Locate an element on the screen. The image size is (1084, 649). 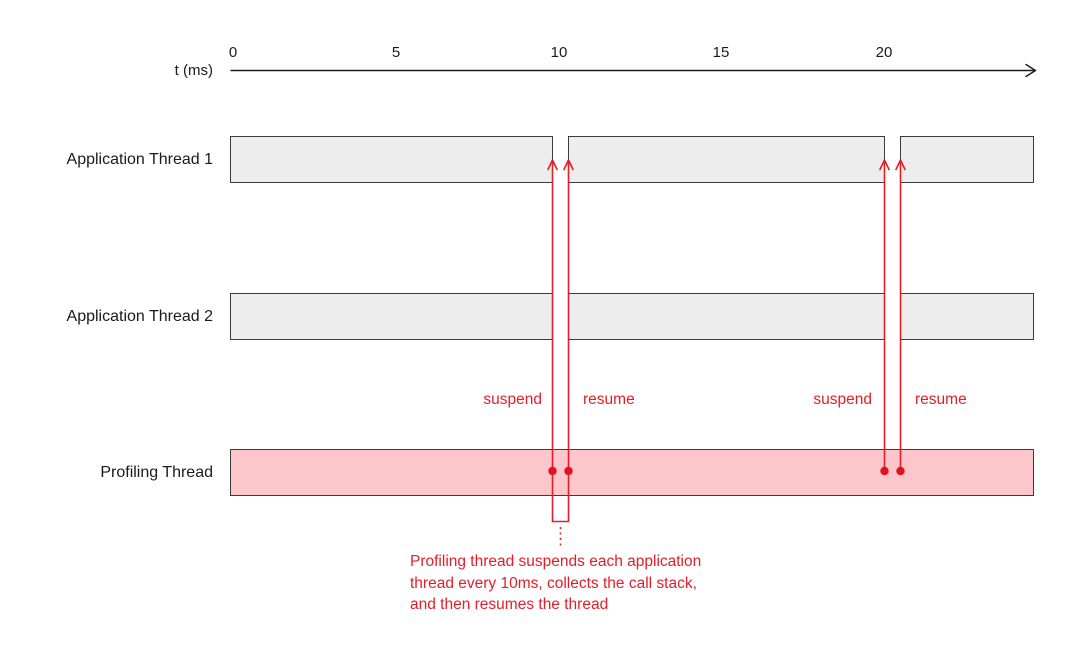
app-thread-2-label: Application Thread 2 is located at coordinates (139, 316).